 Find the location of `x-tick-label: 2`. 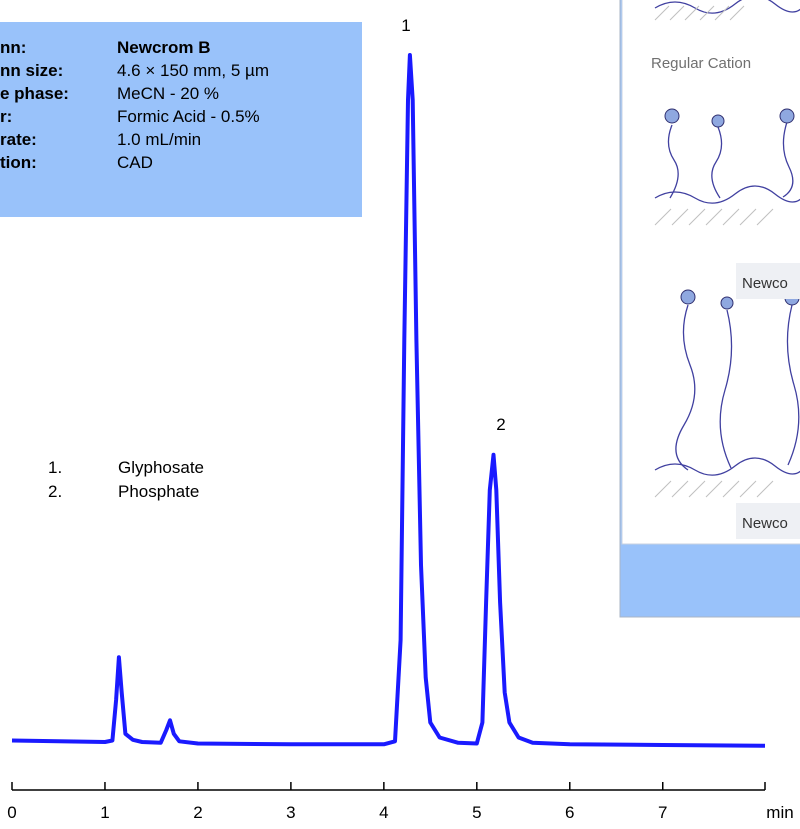

x-tick-label: 2 is located at coordinates (197, 812).